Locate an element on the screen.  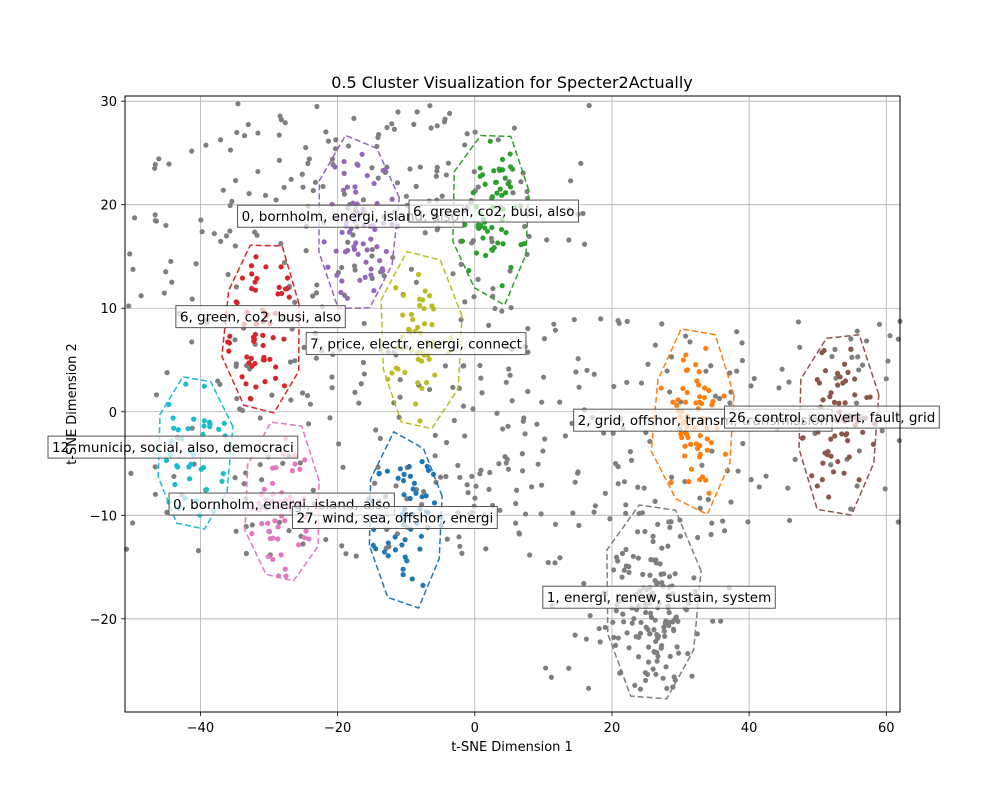
y-tick-label: 30 is located at coordinates (108, 102).